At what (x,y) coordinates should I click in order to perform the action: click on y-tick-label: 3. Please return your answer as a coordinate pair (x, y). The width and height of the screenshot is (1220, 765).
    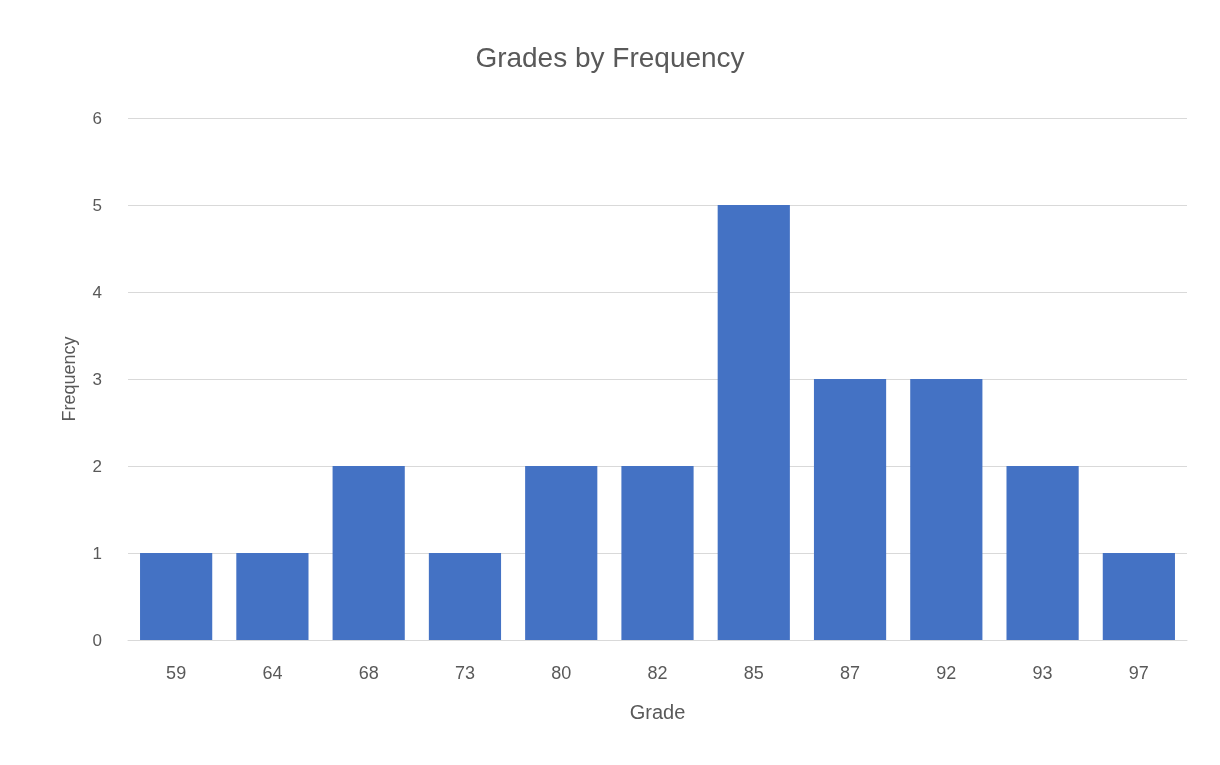
    Looking at the image, I should click on (97, 379).